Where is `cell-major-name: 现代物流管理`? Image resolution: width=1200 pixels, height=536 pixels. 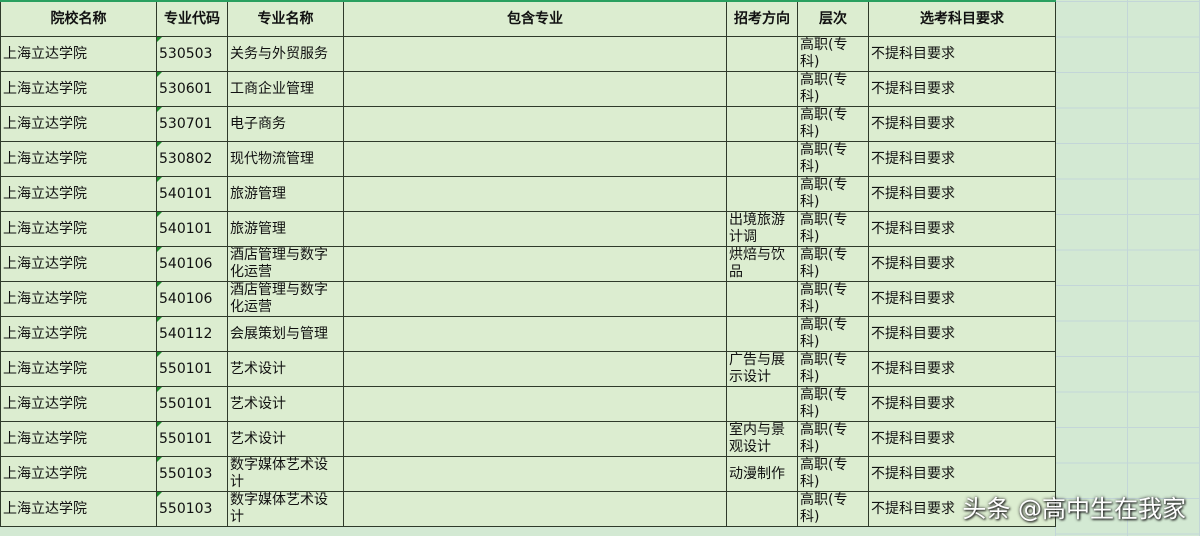 cell-major-name: 现代物流管理 is located at coordinates (285, 159).